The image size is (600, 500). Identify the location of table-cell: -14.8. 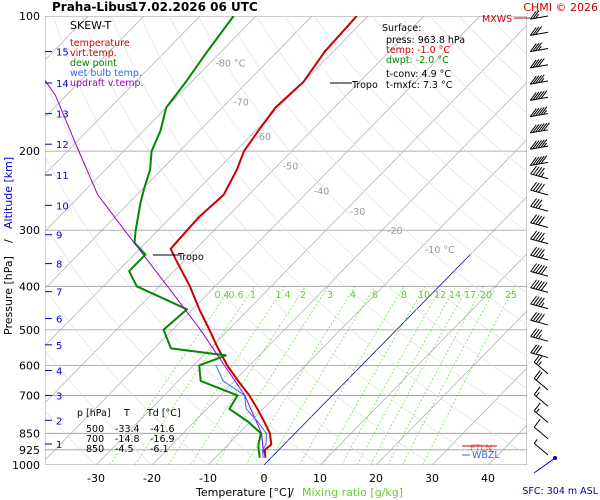
(127, 439).